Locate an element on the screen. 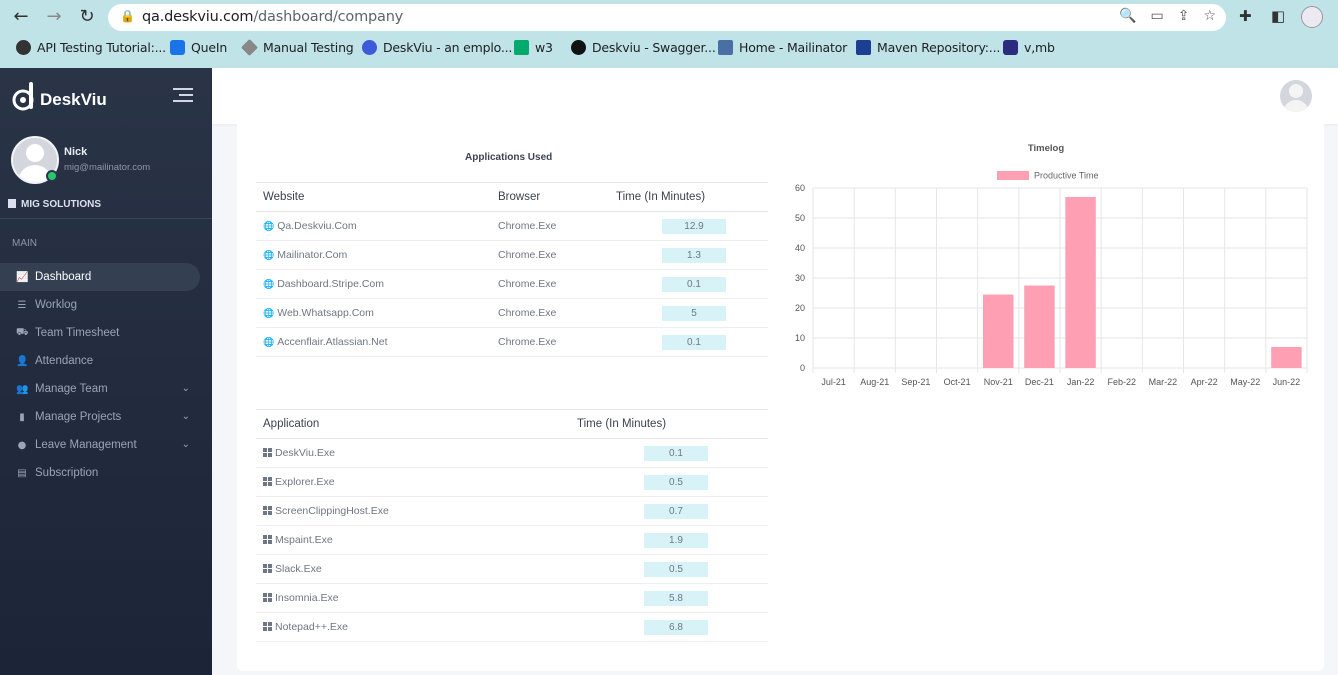 This screenshot has height=675, width=1338. star-icon: ☆ is located at coordinates (1209, 16).